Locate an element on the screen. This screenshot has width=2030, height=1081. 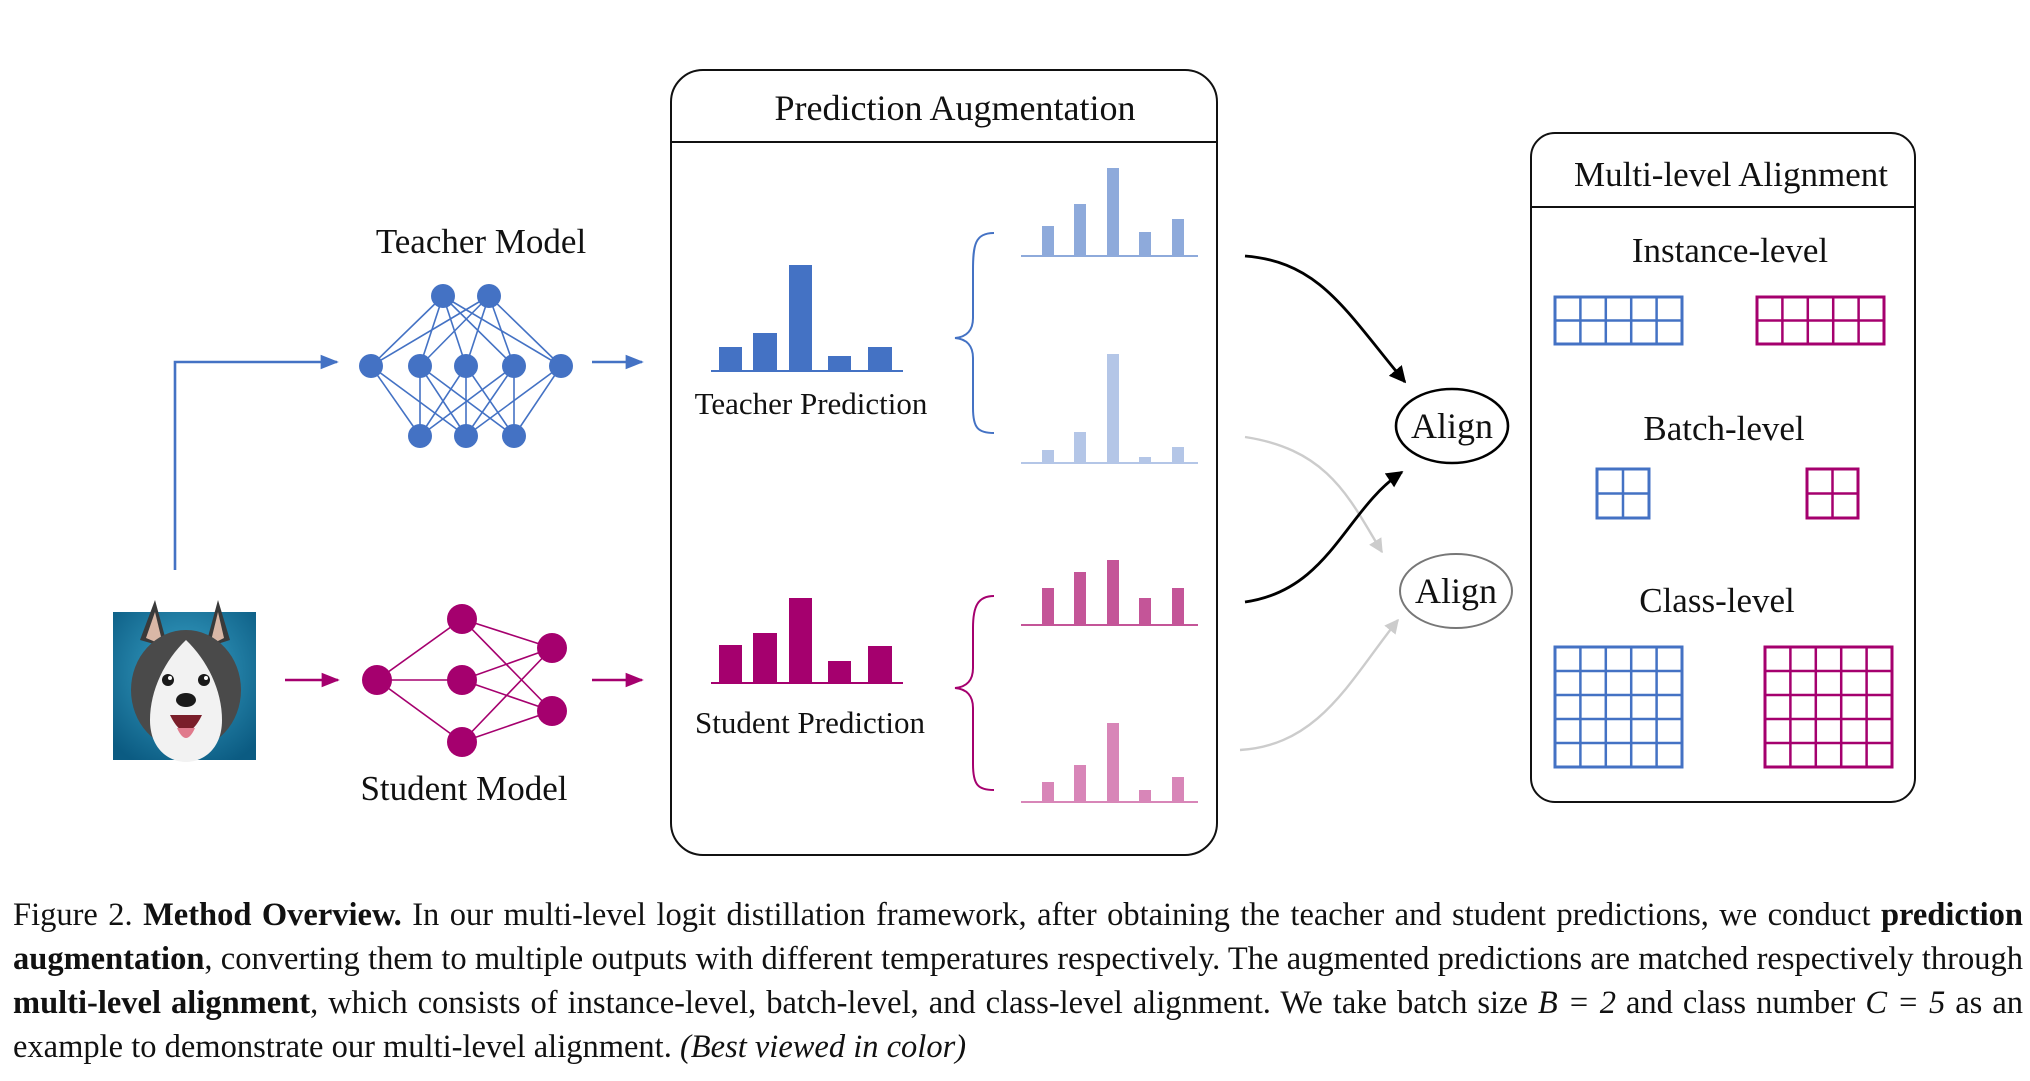
instance-level-label: Instance-level is located at coordinates (1730, 250).